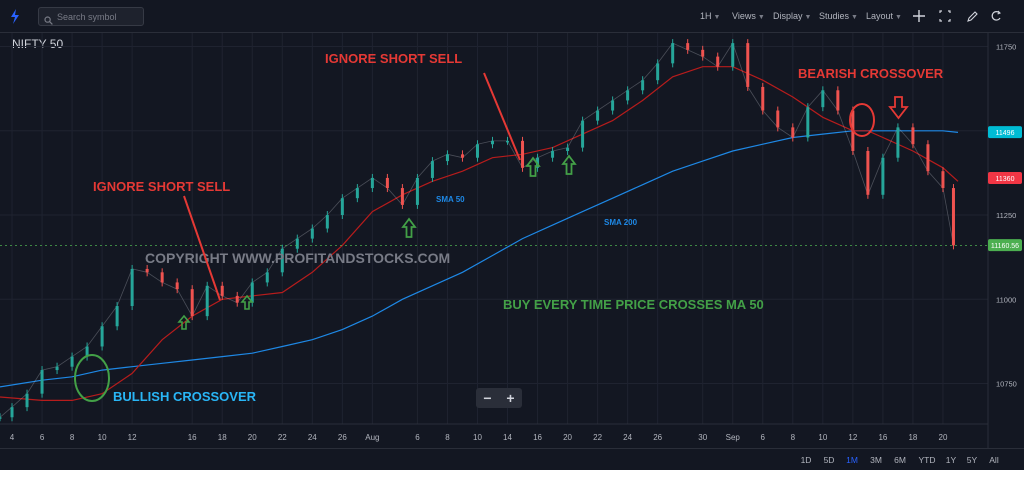 The image size is (1024, 477). I want to click on annotation-bearish-crossover: BEARISH CROSSOVER, so click(871, 73).